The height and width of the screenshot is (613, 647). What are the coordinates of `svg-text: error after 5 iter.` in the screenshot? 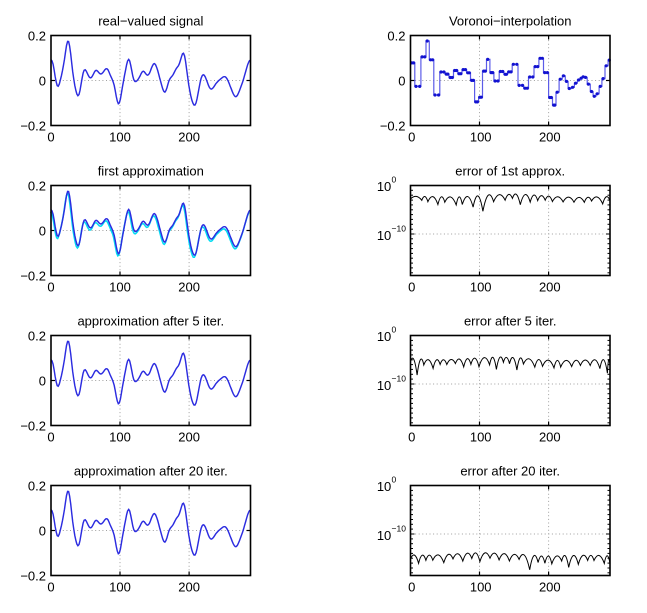 It's located at (510, 321).